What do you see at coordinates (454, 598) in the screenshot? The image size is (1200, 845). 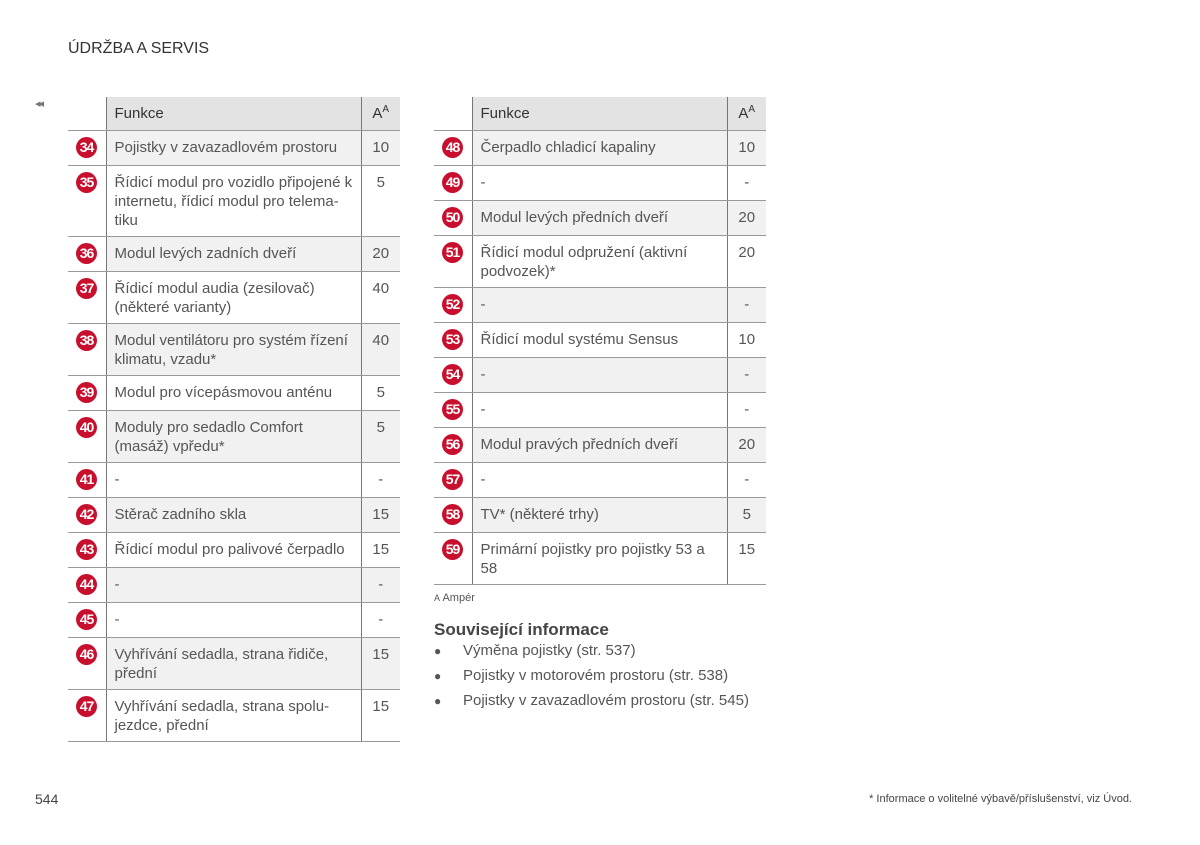 I see `footnote: A Ampér` at bounding box center [454, 598].